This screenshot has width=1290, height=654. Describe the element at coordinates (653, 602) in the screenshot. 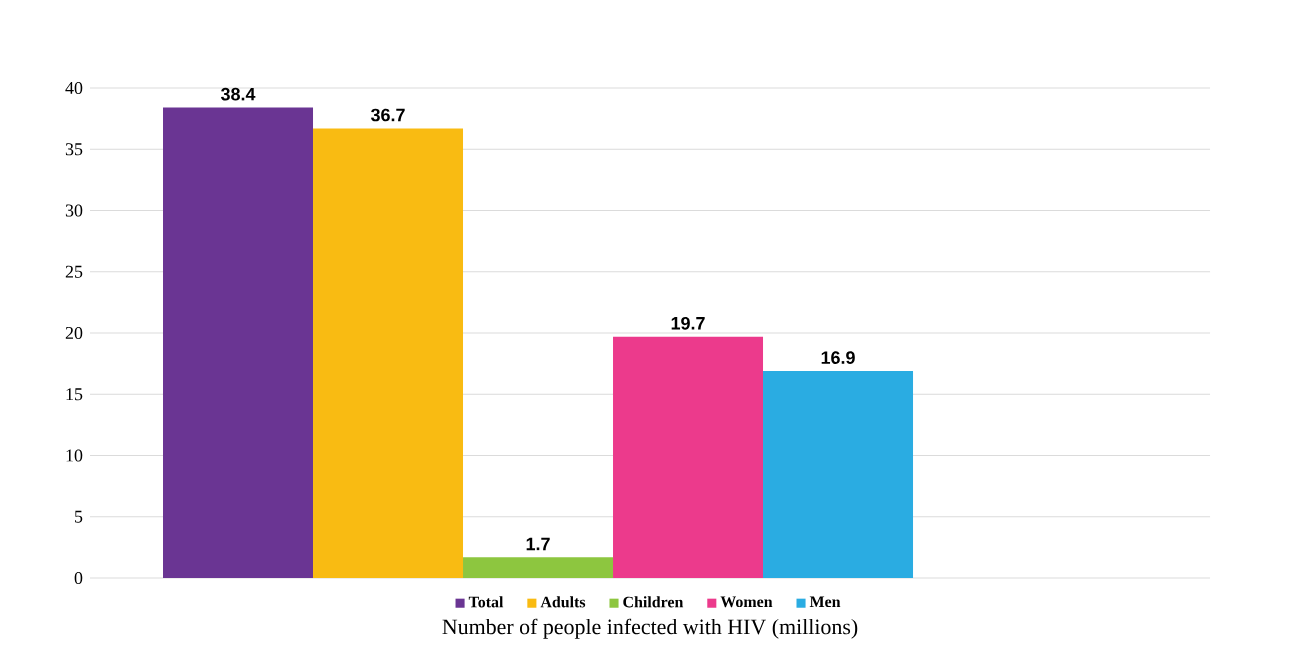

I see `legend-label: Children` at that location.